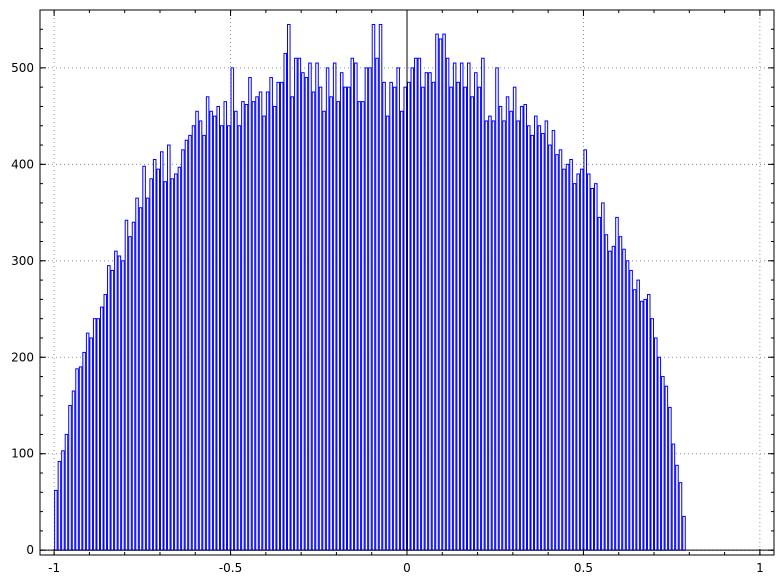 The height and width of the screenshot is (585, 783). Describe the element at coordinates (230, 568) in the screenshot. I see `x-tick-label: -0.5` at that location.